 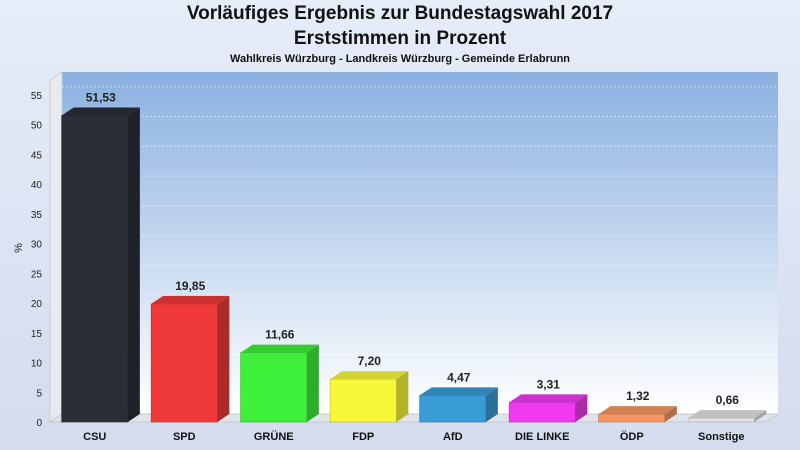 What do you see at coordinates (632, 436) in the screenshot?
I see `x-tick-label: ÖDP` at bounding box center [632, 436].